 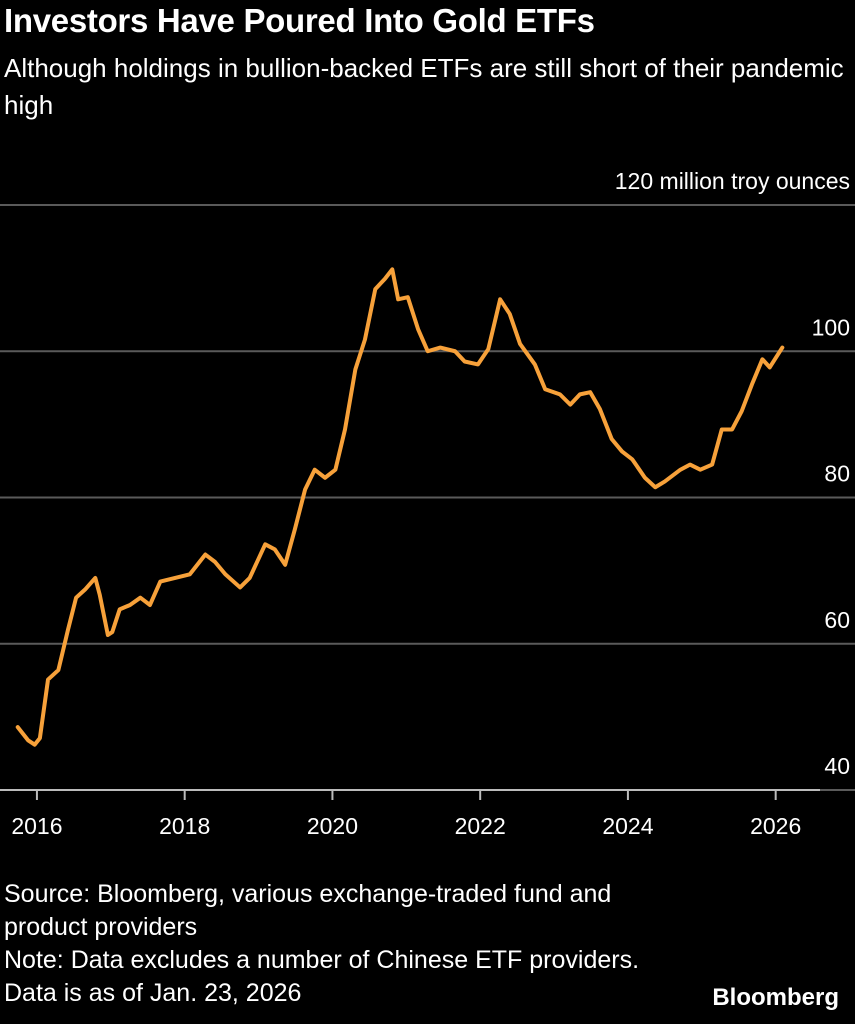 What do you see at coordinates (732, 181) in the screenshot?
I see `y-tick-label: 120 million troy ounces` at bounding box center [732, 181].